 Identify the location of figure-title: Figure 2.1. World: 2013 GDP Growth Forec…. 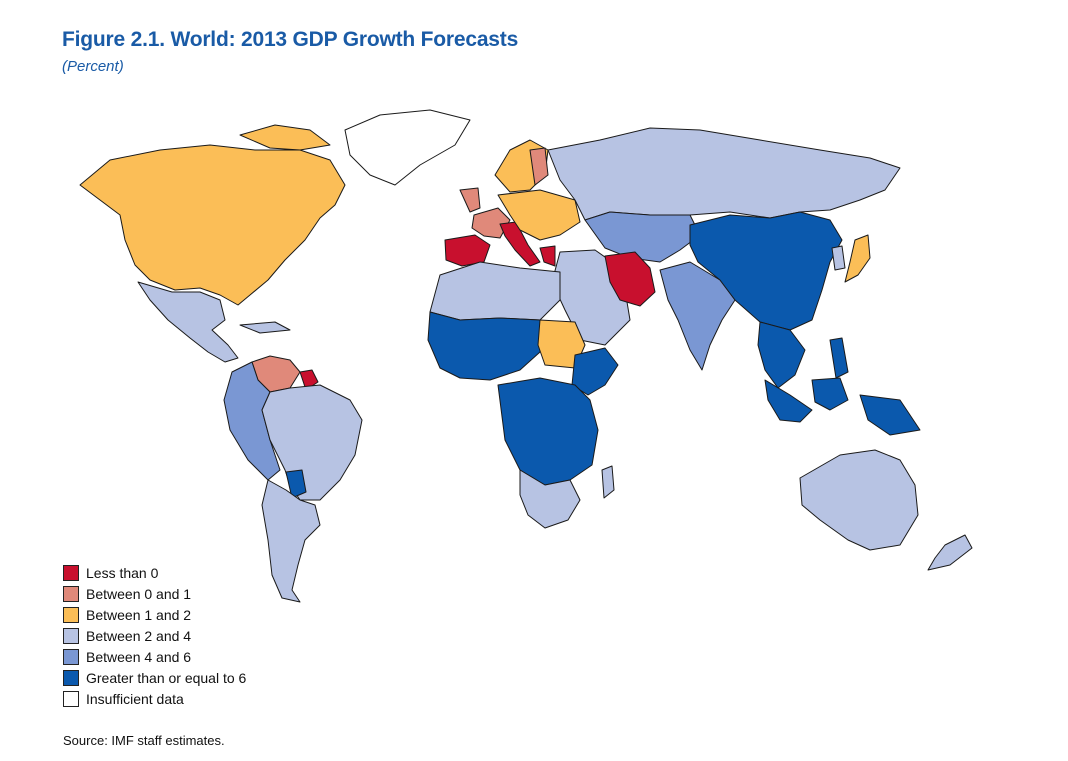
(290, 39).